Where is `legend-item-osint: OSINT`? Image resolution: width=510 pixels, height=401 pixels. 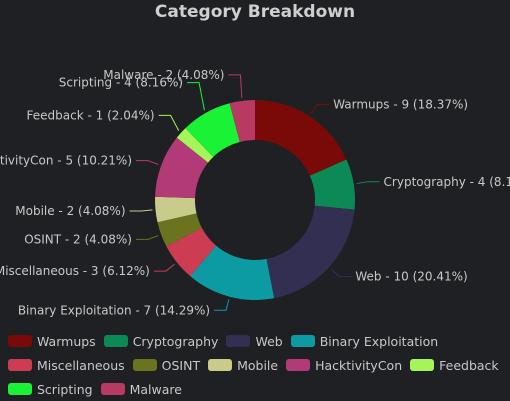 legend-item-osint: OSINT is located at coordinates (166, 365).